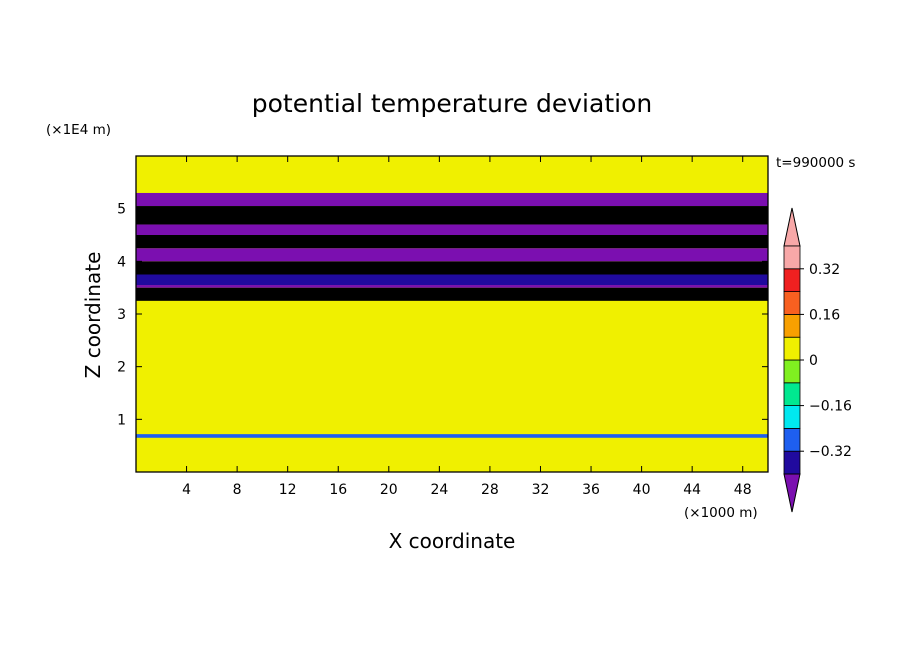 This screenshot has width=904, height=654. I want to click on x-tick-label: 4, so click(186, 490).